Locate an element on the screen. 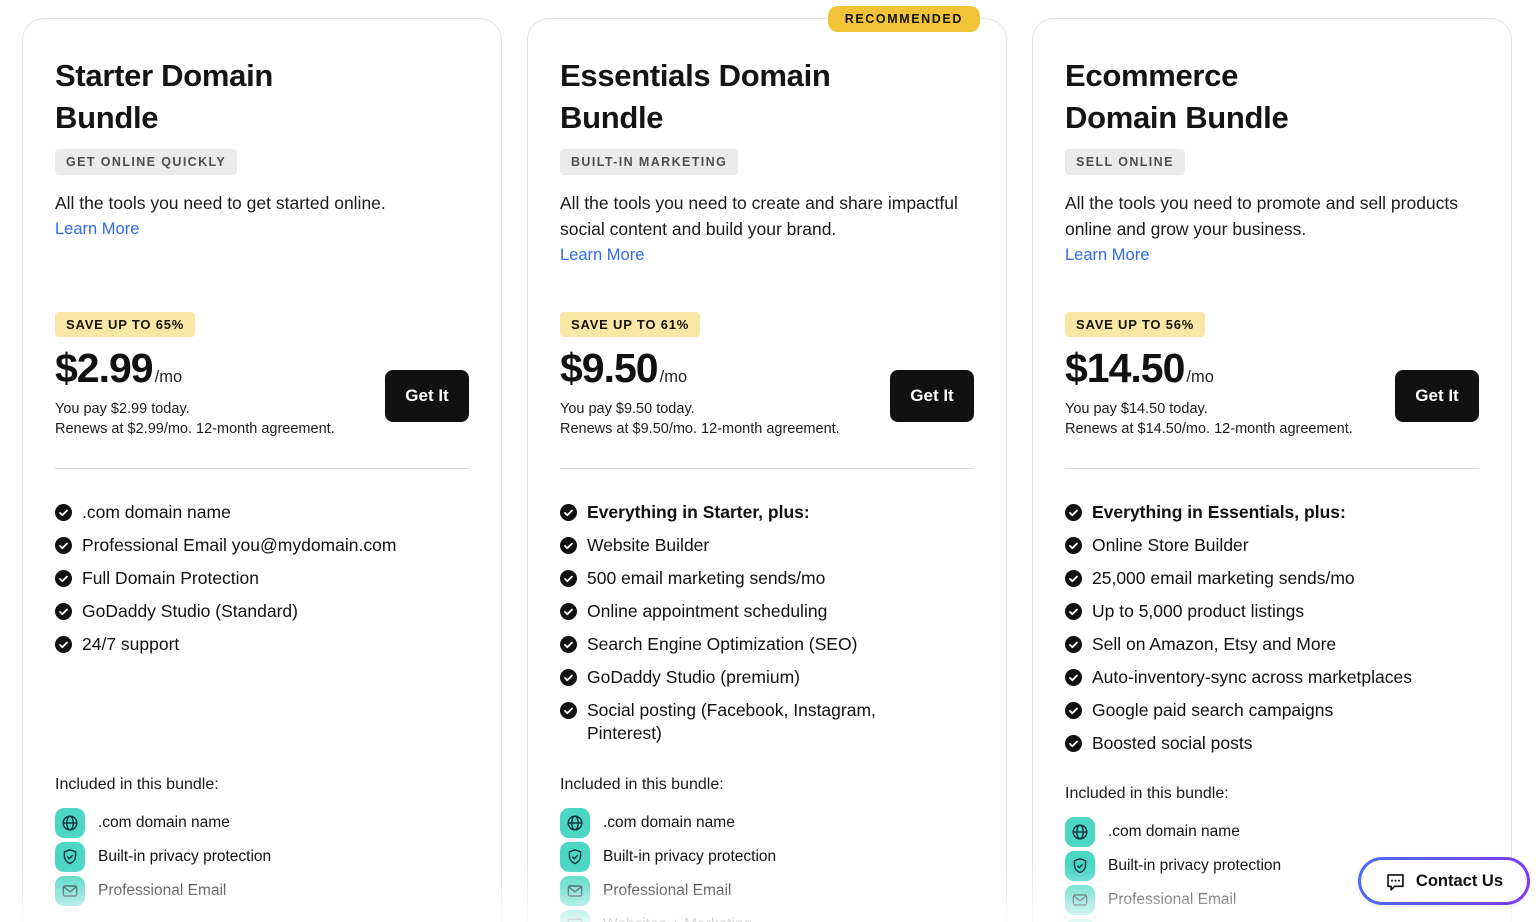 Image resolution: width=1536 pixels, height=922 pixels. pay-today-text: You pay $14.50 today. is located at coordinates (1136, 409).